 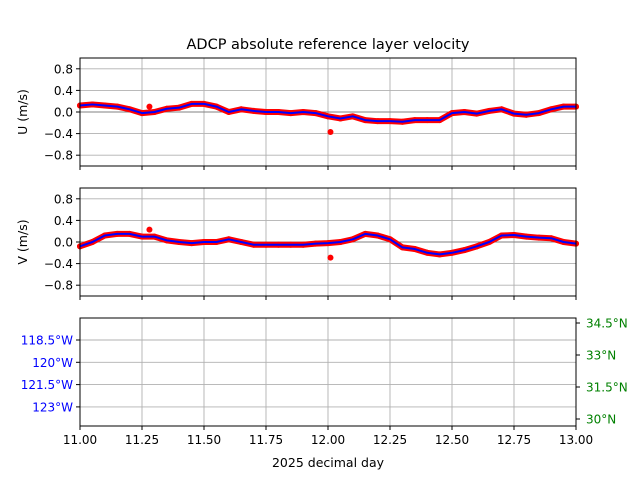 What do you see at coordinates (266, 440) in the screenshot?
I see `x-tick-label: 11.75` at bounding box center [266, 440].